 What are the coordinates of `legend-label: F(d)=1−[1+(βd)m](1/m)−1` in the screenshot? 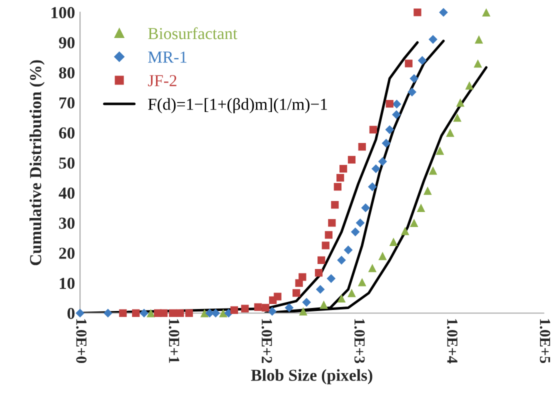 It's located at (237, 106).